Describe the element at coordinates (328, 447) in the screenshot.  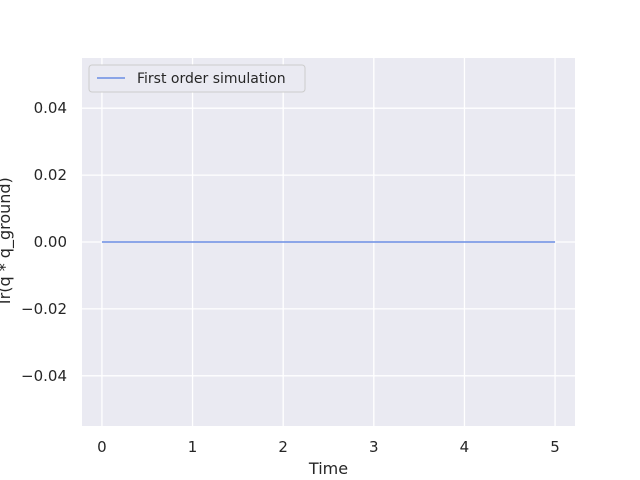
I see `x-tick-labels: 0 1 2 3 4 5` at that location.